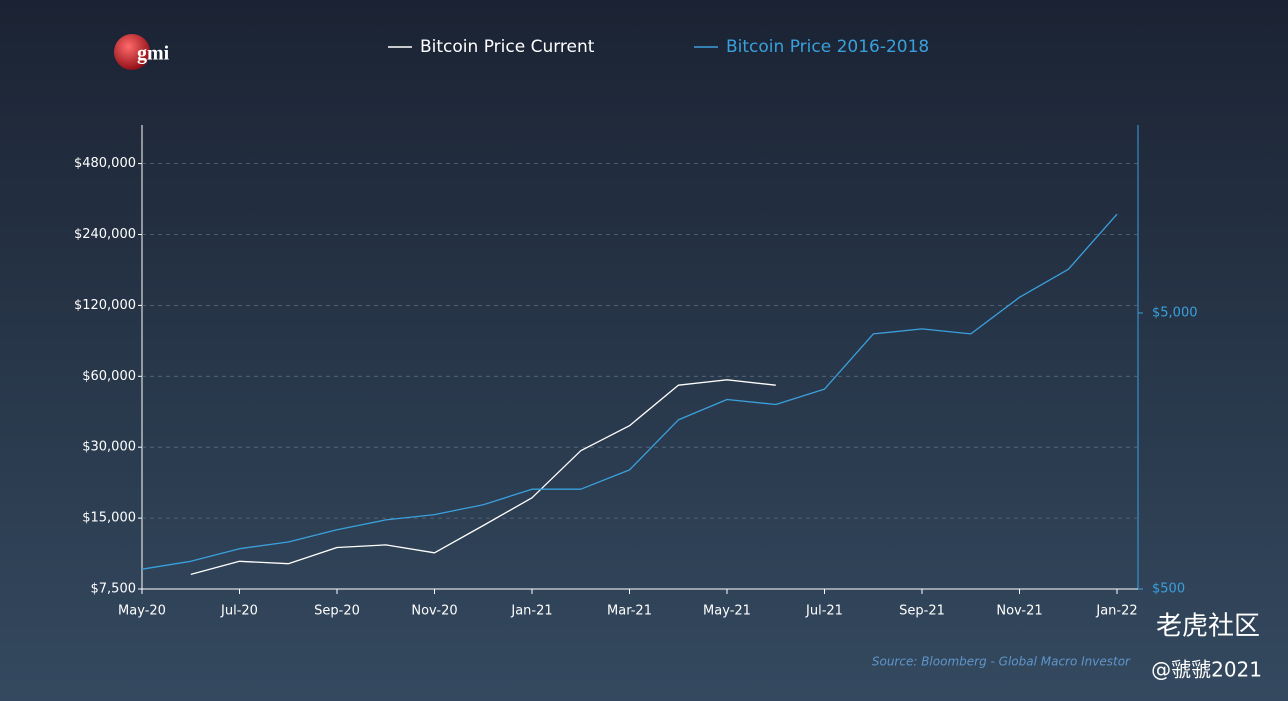 Image resolution: width=1288 pixels, height=701 pixels. I want to click on x-tick-label: Sep-20, so click(337, 611).